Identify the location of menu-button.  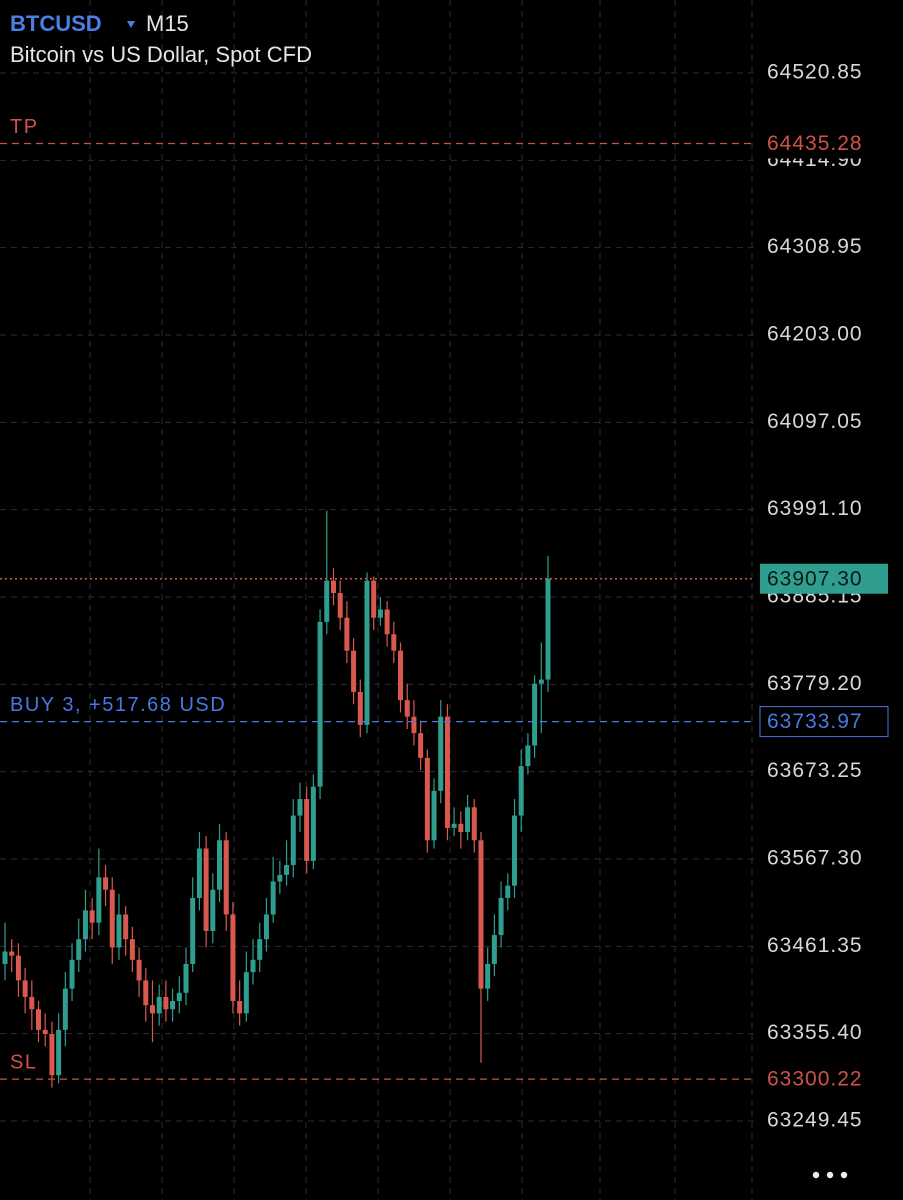
(830, 1175).